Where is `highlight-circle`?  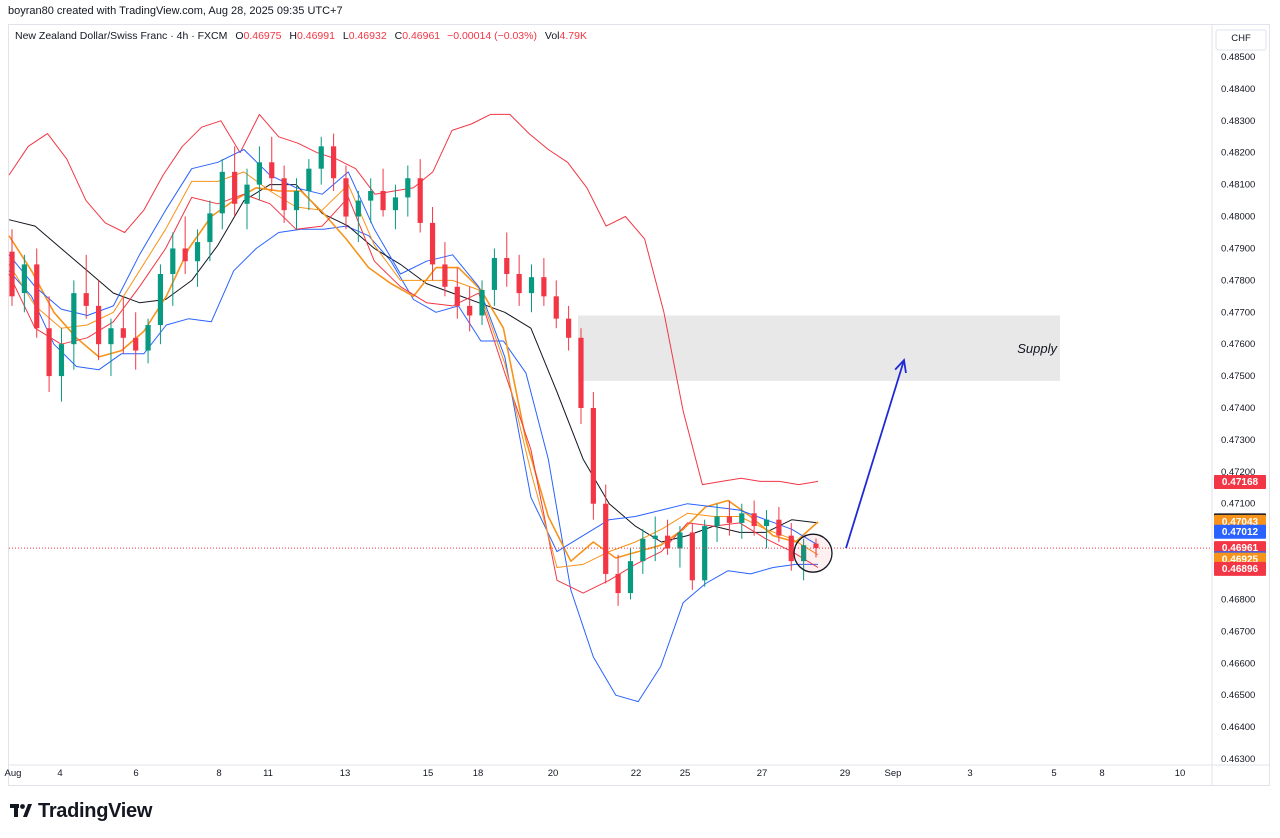
highlight-circle is located at coordinates (813, 553).